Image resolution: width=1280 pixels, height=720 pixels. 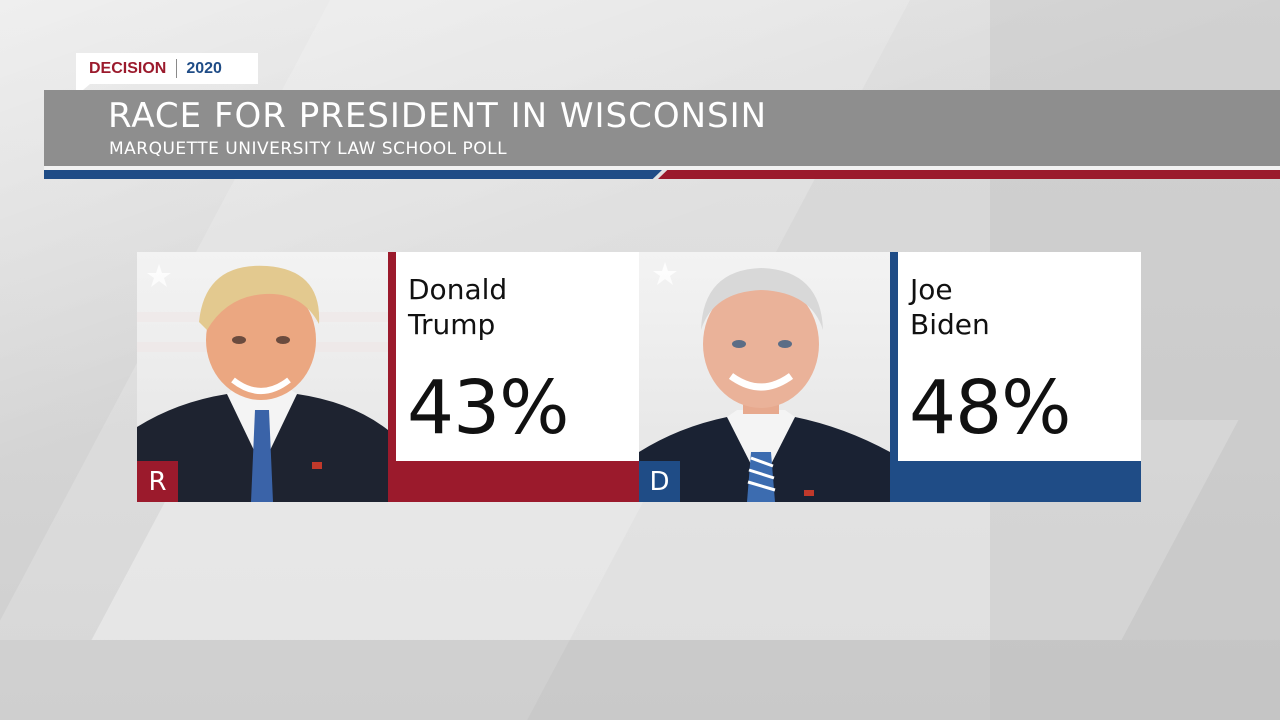 I want to click on candidate-card-trump: R Donald Trump 43%, so click(x=388, y=377).